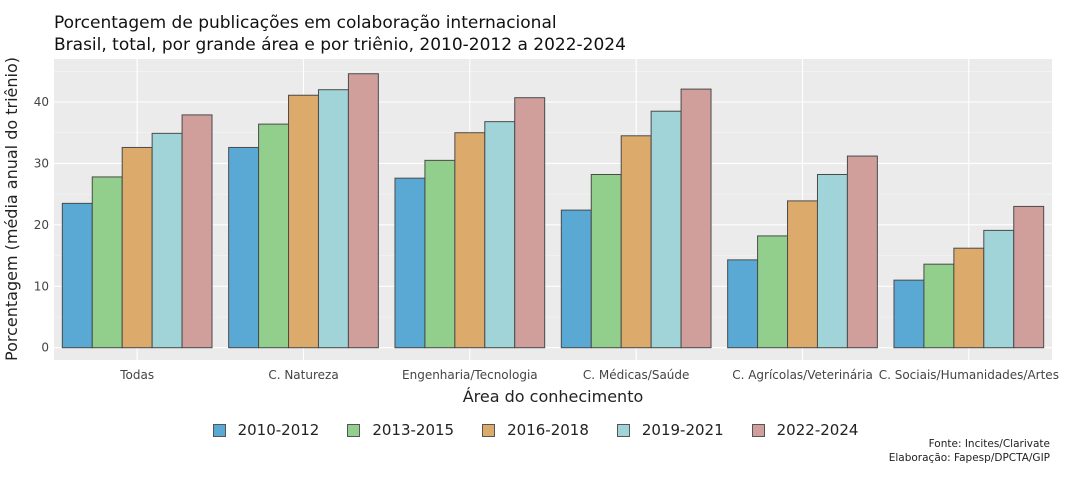  What do you see at coordinates (636, 375) in the screenshot?
I see `x-tick-label: C. Médicas/Saúde` at bounding box center [636, 375].